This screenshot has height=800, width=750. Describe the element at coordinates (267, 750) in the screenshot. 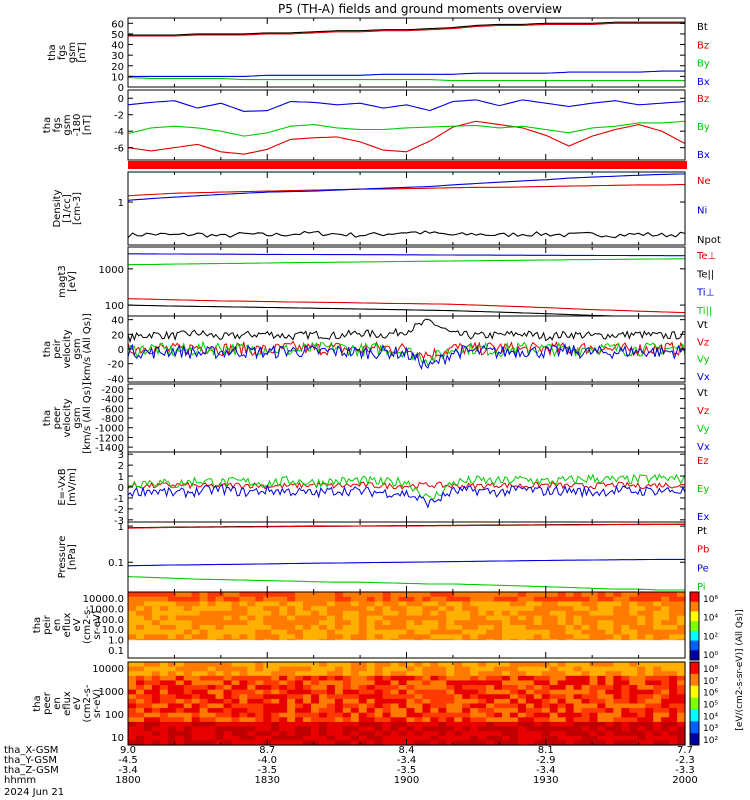

I see `x-axis-value: 8.7` at that location.